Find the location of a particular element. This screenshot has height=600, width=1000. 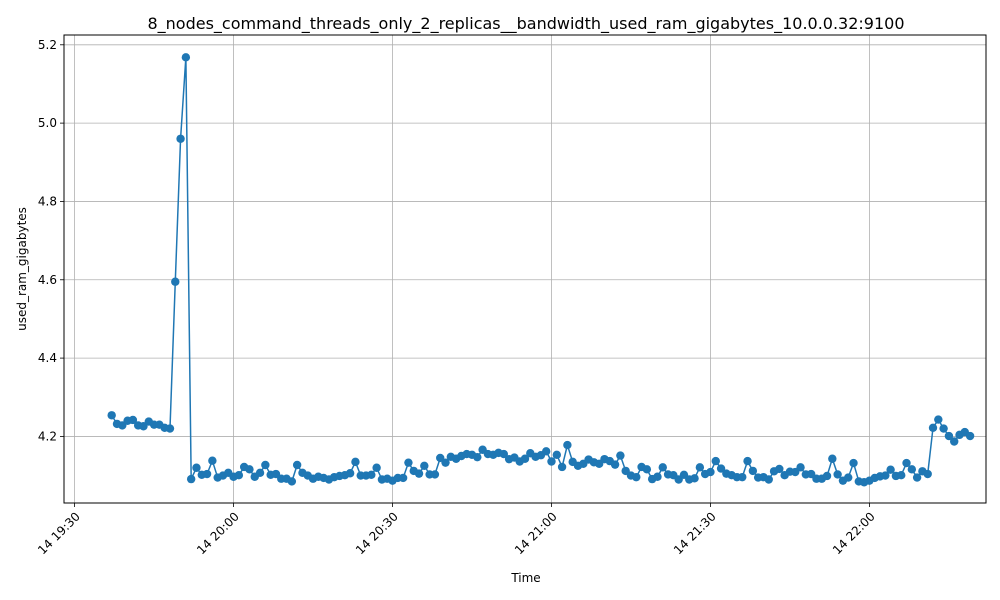

y-axis-label: used_ram_gigabytes is located at coordinates (22, 269).